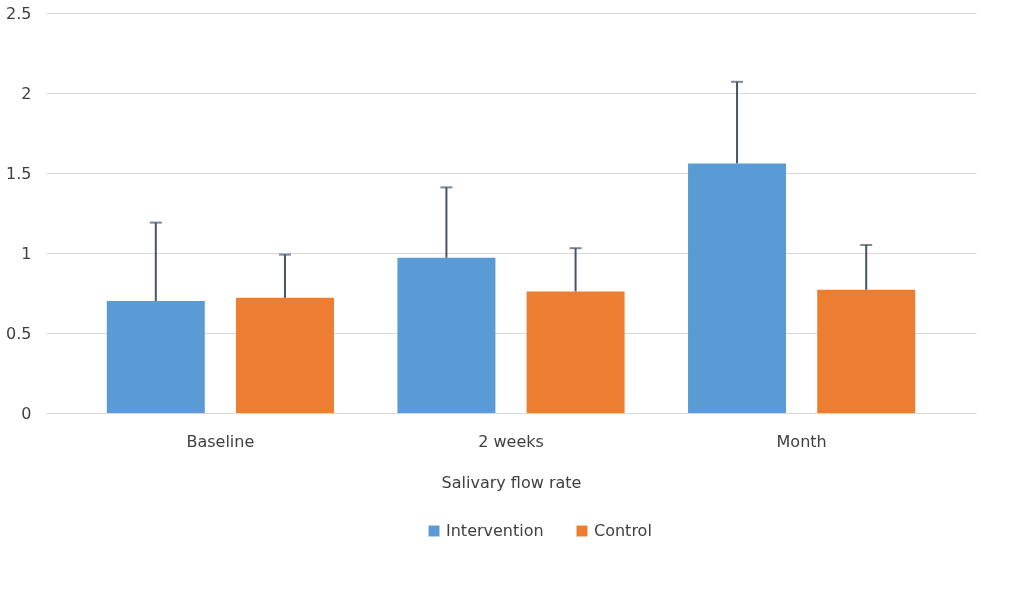  Describe the element at coordinates (495, 530) in the screenshot. I see `legend-label: Intervention` at that location.